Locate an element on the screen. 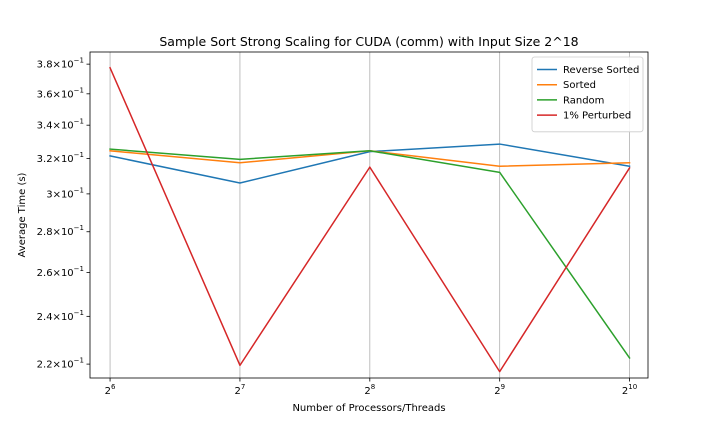  series-line is located at coordinates (370, 163).